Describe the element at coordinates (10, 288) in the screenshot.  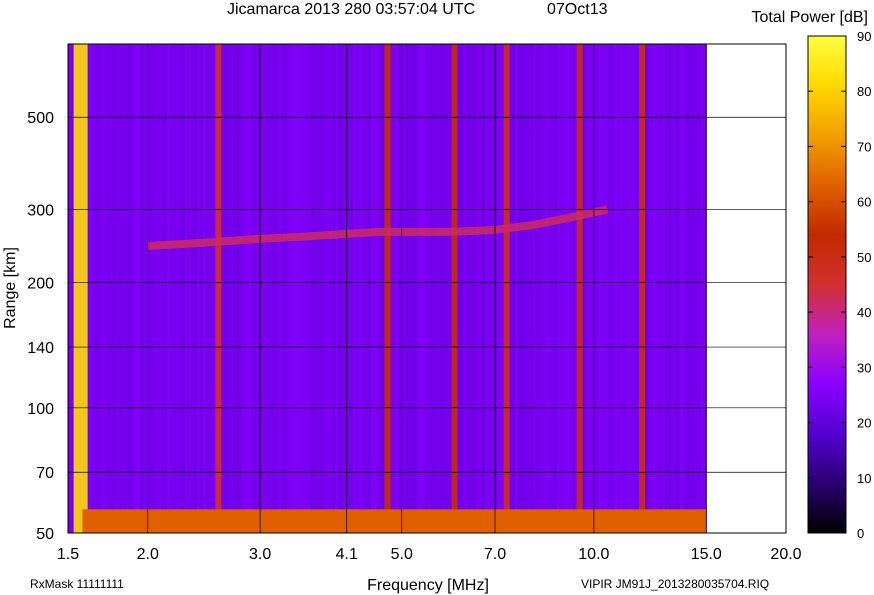
I see `y-axis-label: Range [km]` at that location.